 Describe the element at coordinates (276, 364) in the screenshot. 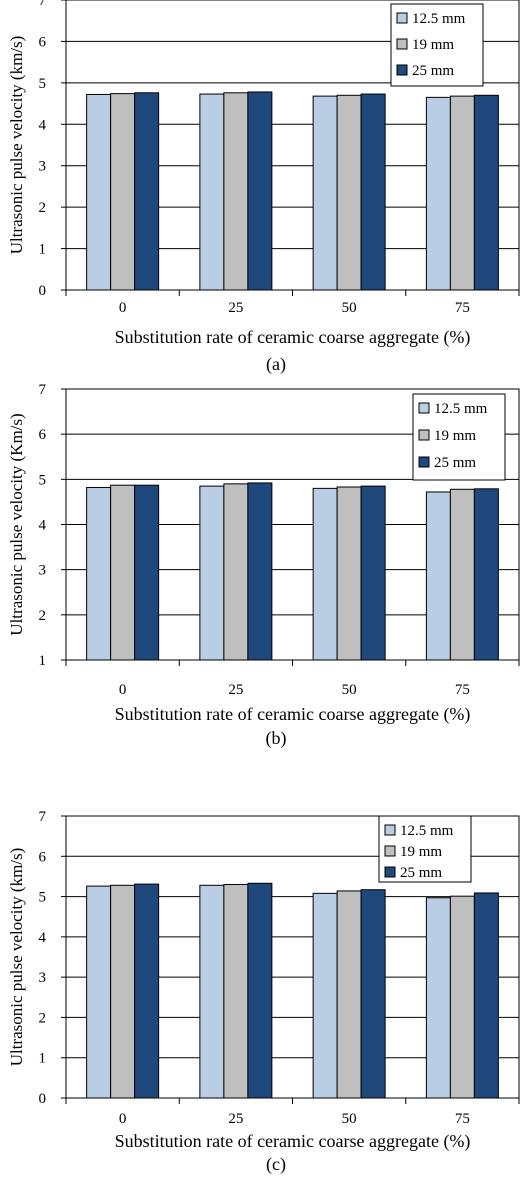

I see `figure-caption: (a)` at that location.